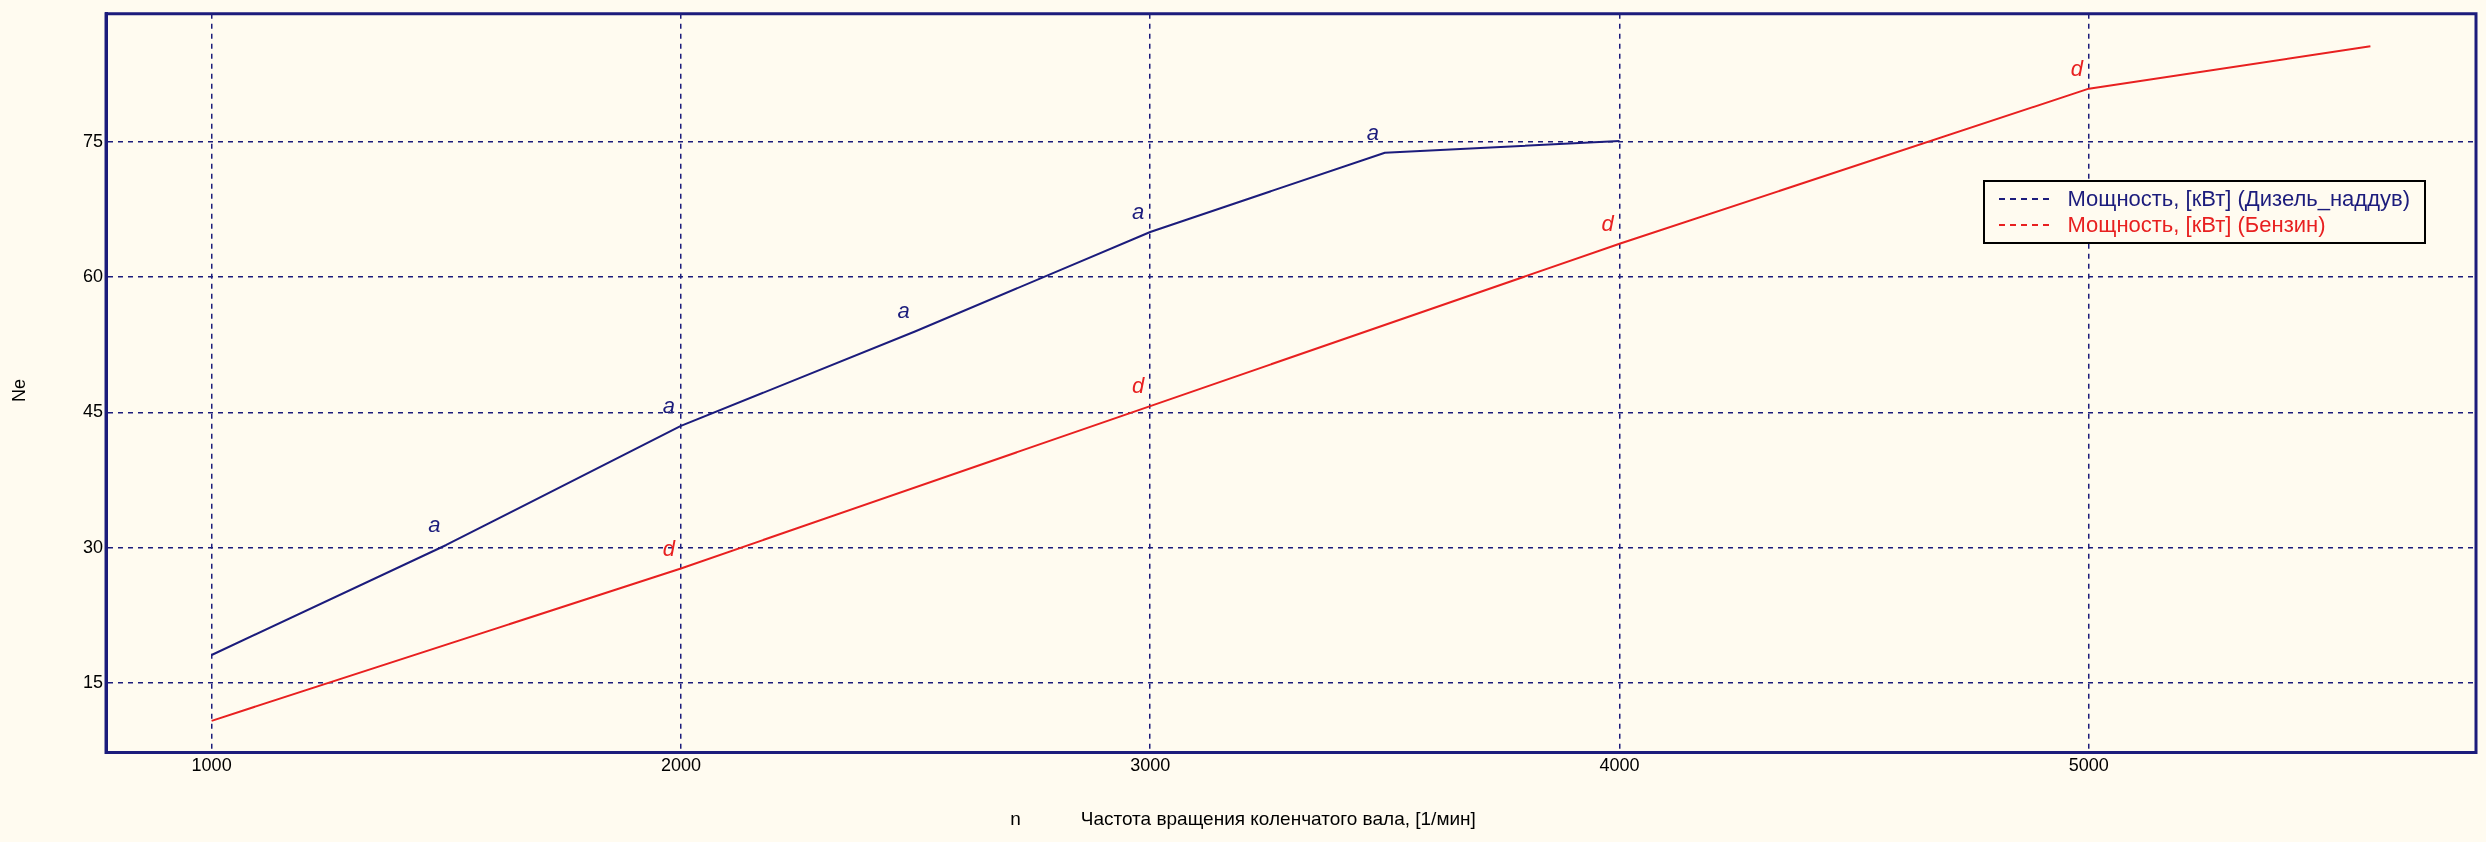  Describe the element at coordinates (1015, 819) in the screenshot. I see `x-axis-title: n` at that location.